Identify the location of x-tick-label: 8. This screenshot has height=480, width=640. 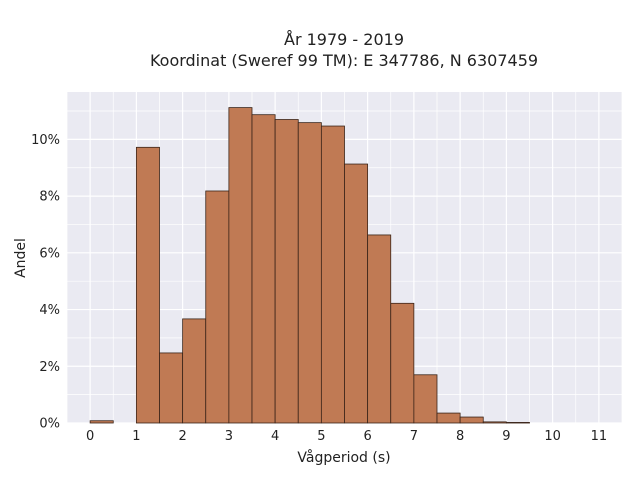
(460, 436).